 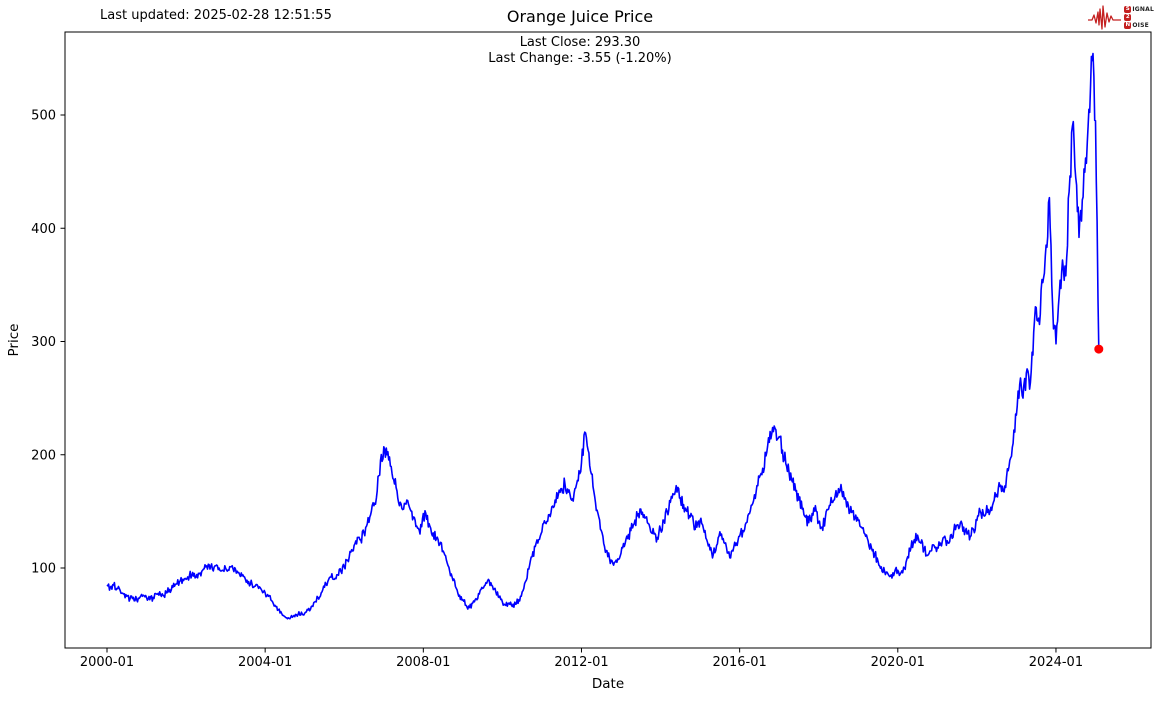 What do you see at coordinates (608, 684) in the screenshot?
I see `x-axis-label: Date` at bounding box center [608, 684].